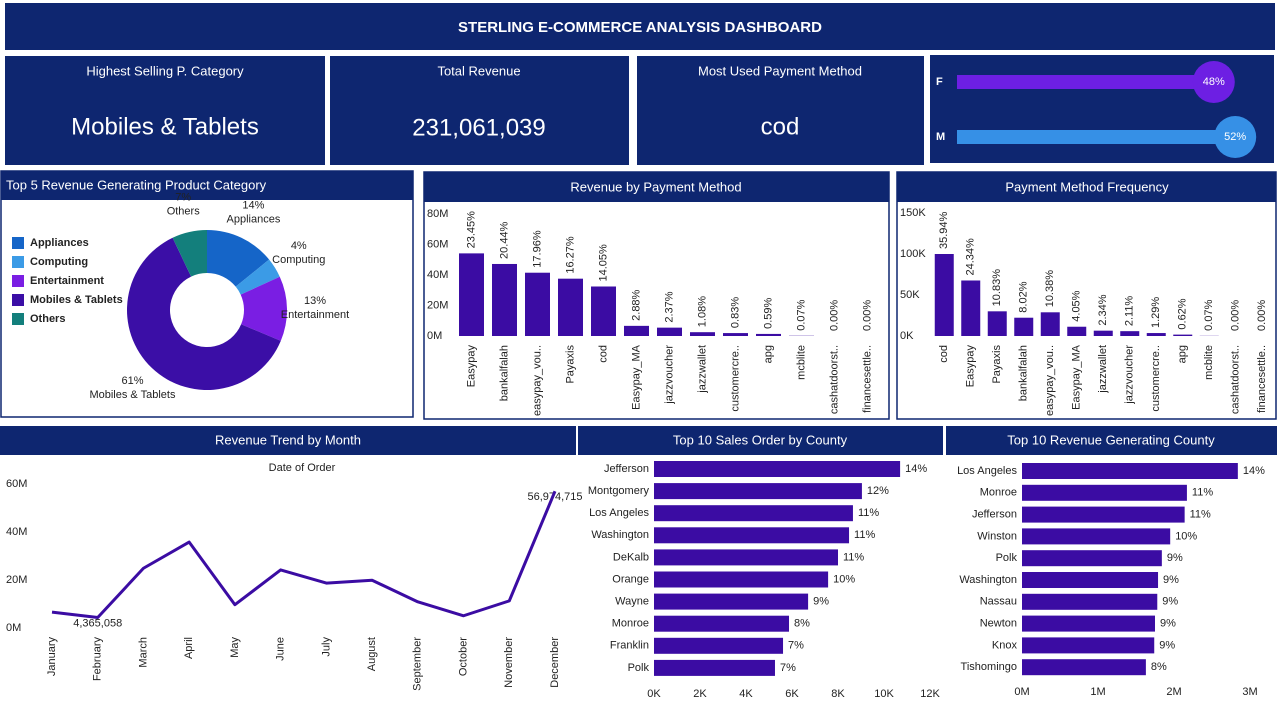  Describe the element at coordinates (838, 694) in the screenshot. I see `x-tick-label: 8K` at that location.